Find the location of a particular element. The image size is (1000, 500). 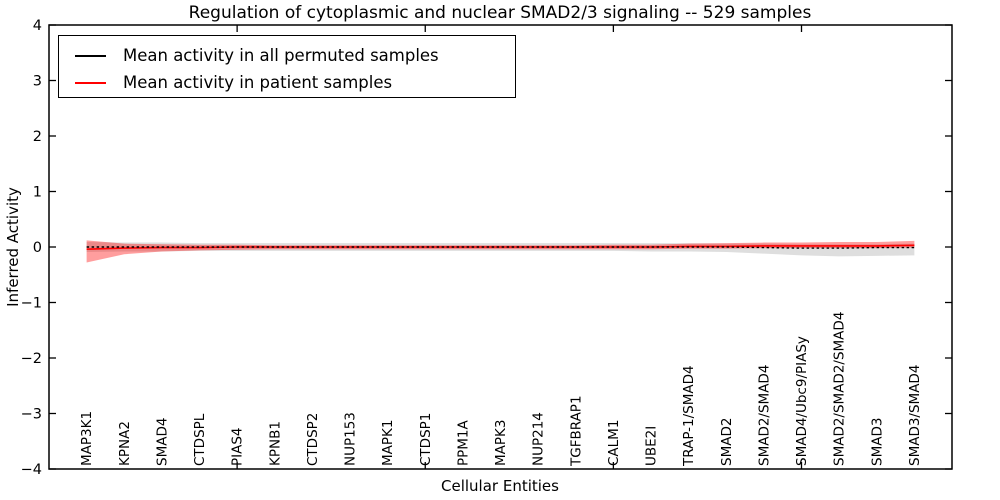

x-entity-label: NUP214 is located at coordinates (539, 439).